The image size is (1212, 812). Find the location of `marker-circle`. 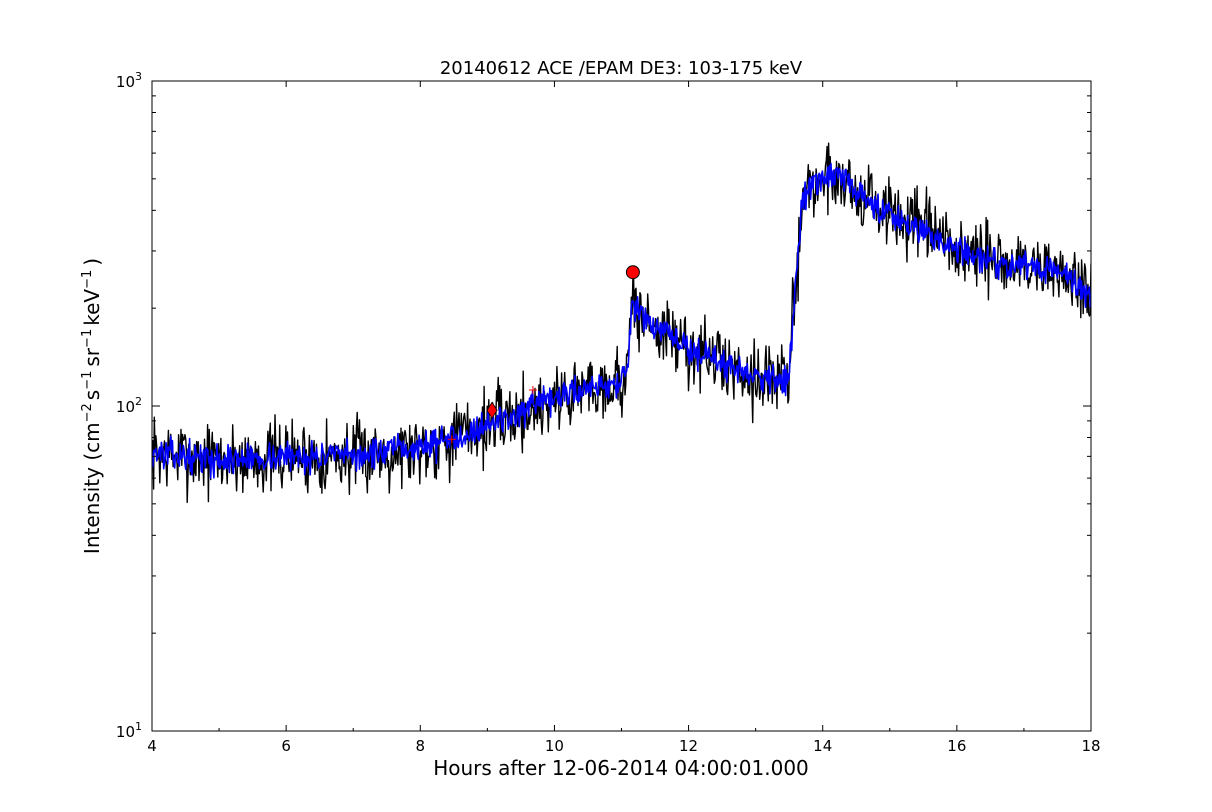

marker-circle is located at coordinates (632, 272).